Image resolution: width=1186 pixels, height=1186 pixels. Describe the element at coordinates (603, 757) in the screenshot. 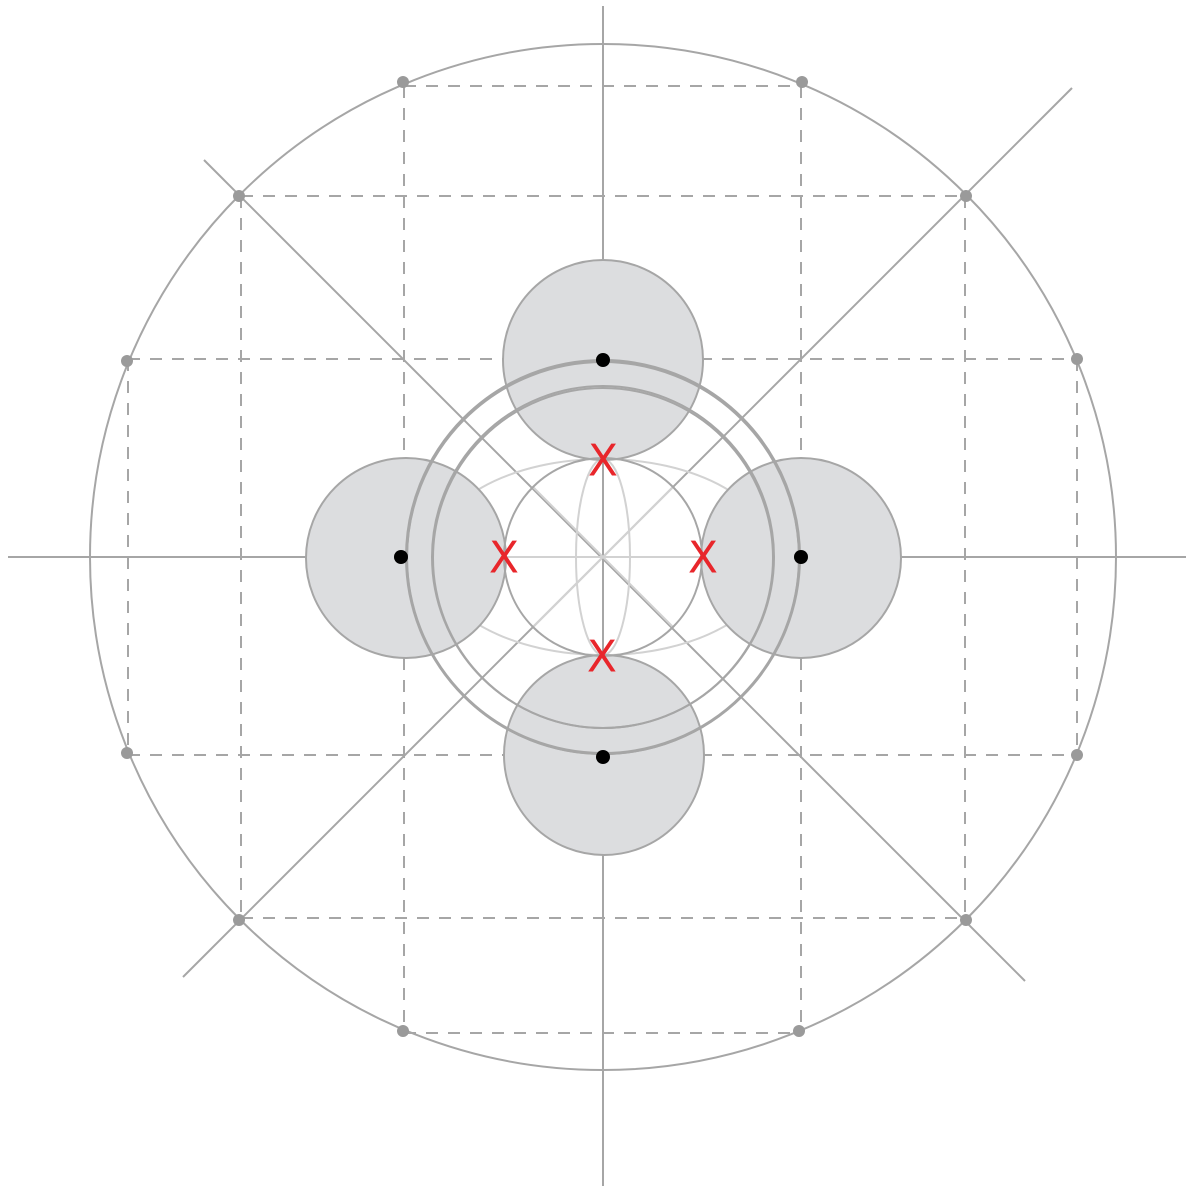

I see `dot-bottom` at that location.